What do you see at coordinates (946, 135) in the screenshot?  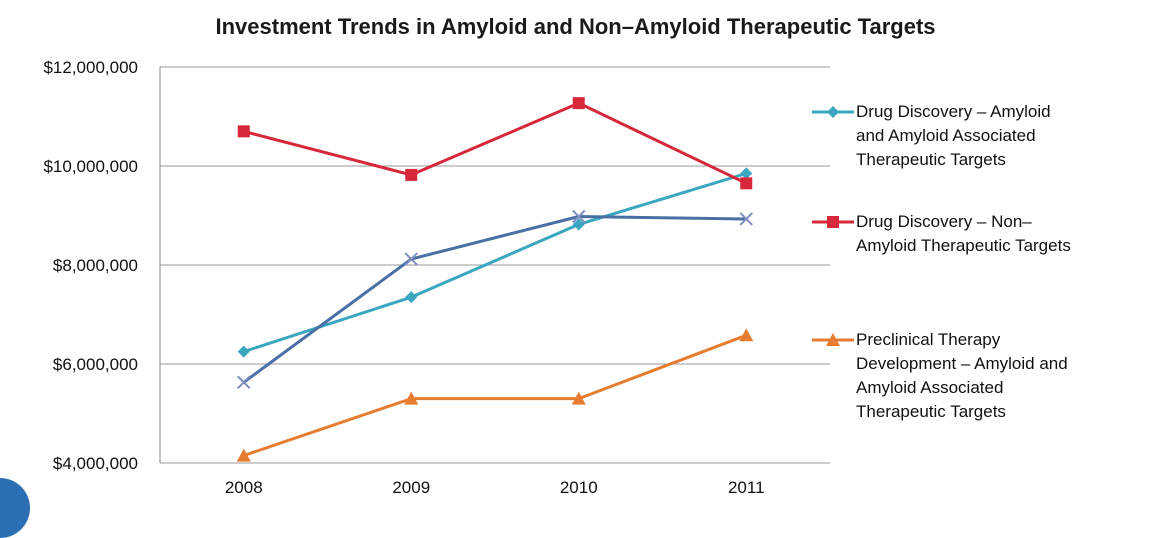 I see `legend-line: and Amyloid Associated` at bounding box center [946, 135].